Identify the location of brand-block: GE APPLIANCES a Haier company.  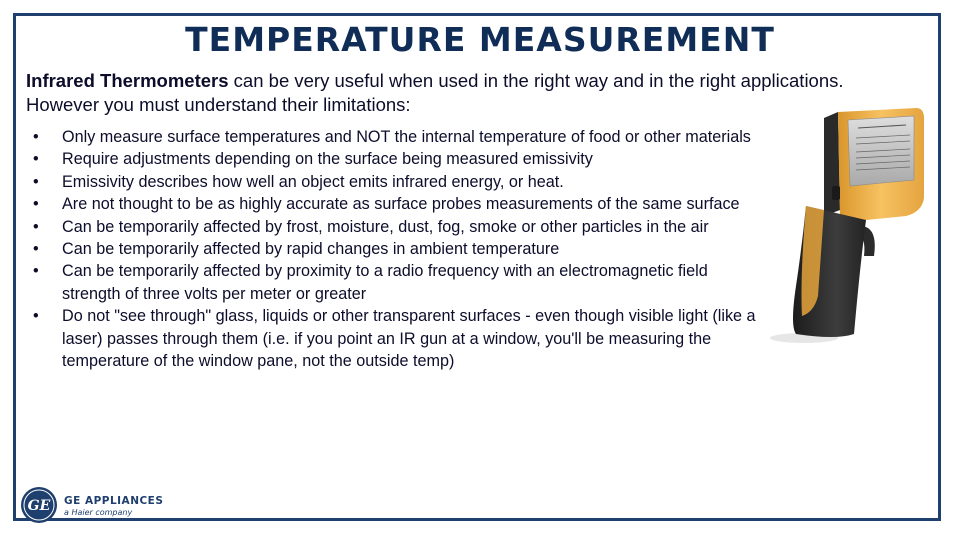
(113, 506).